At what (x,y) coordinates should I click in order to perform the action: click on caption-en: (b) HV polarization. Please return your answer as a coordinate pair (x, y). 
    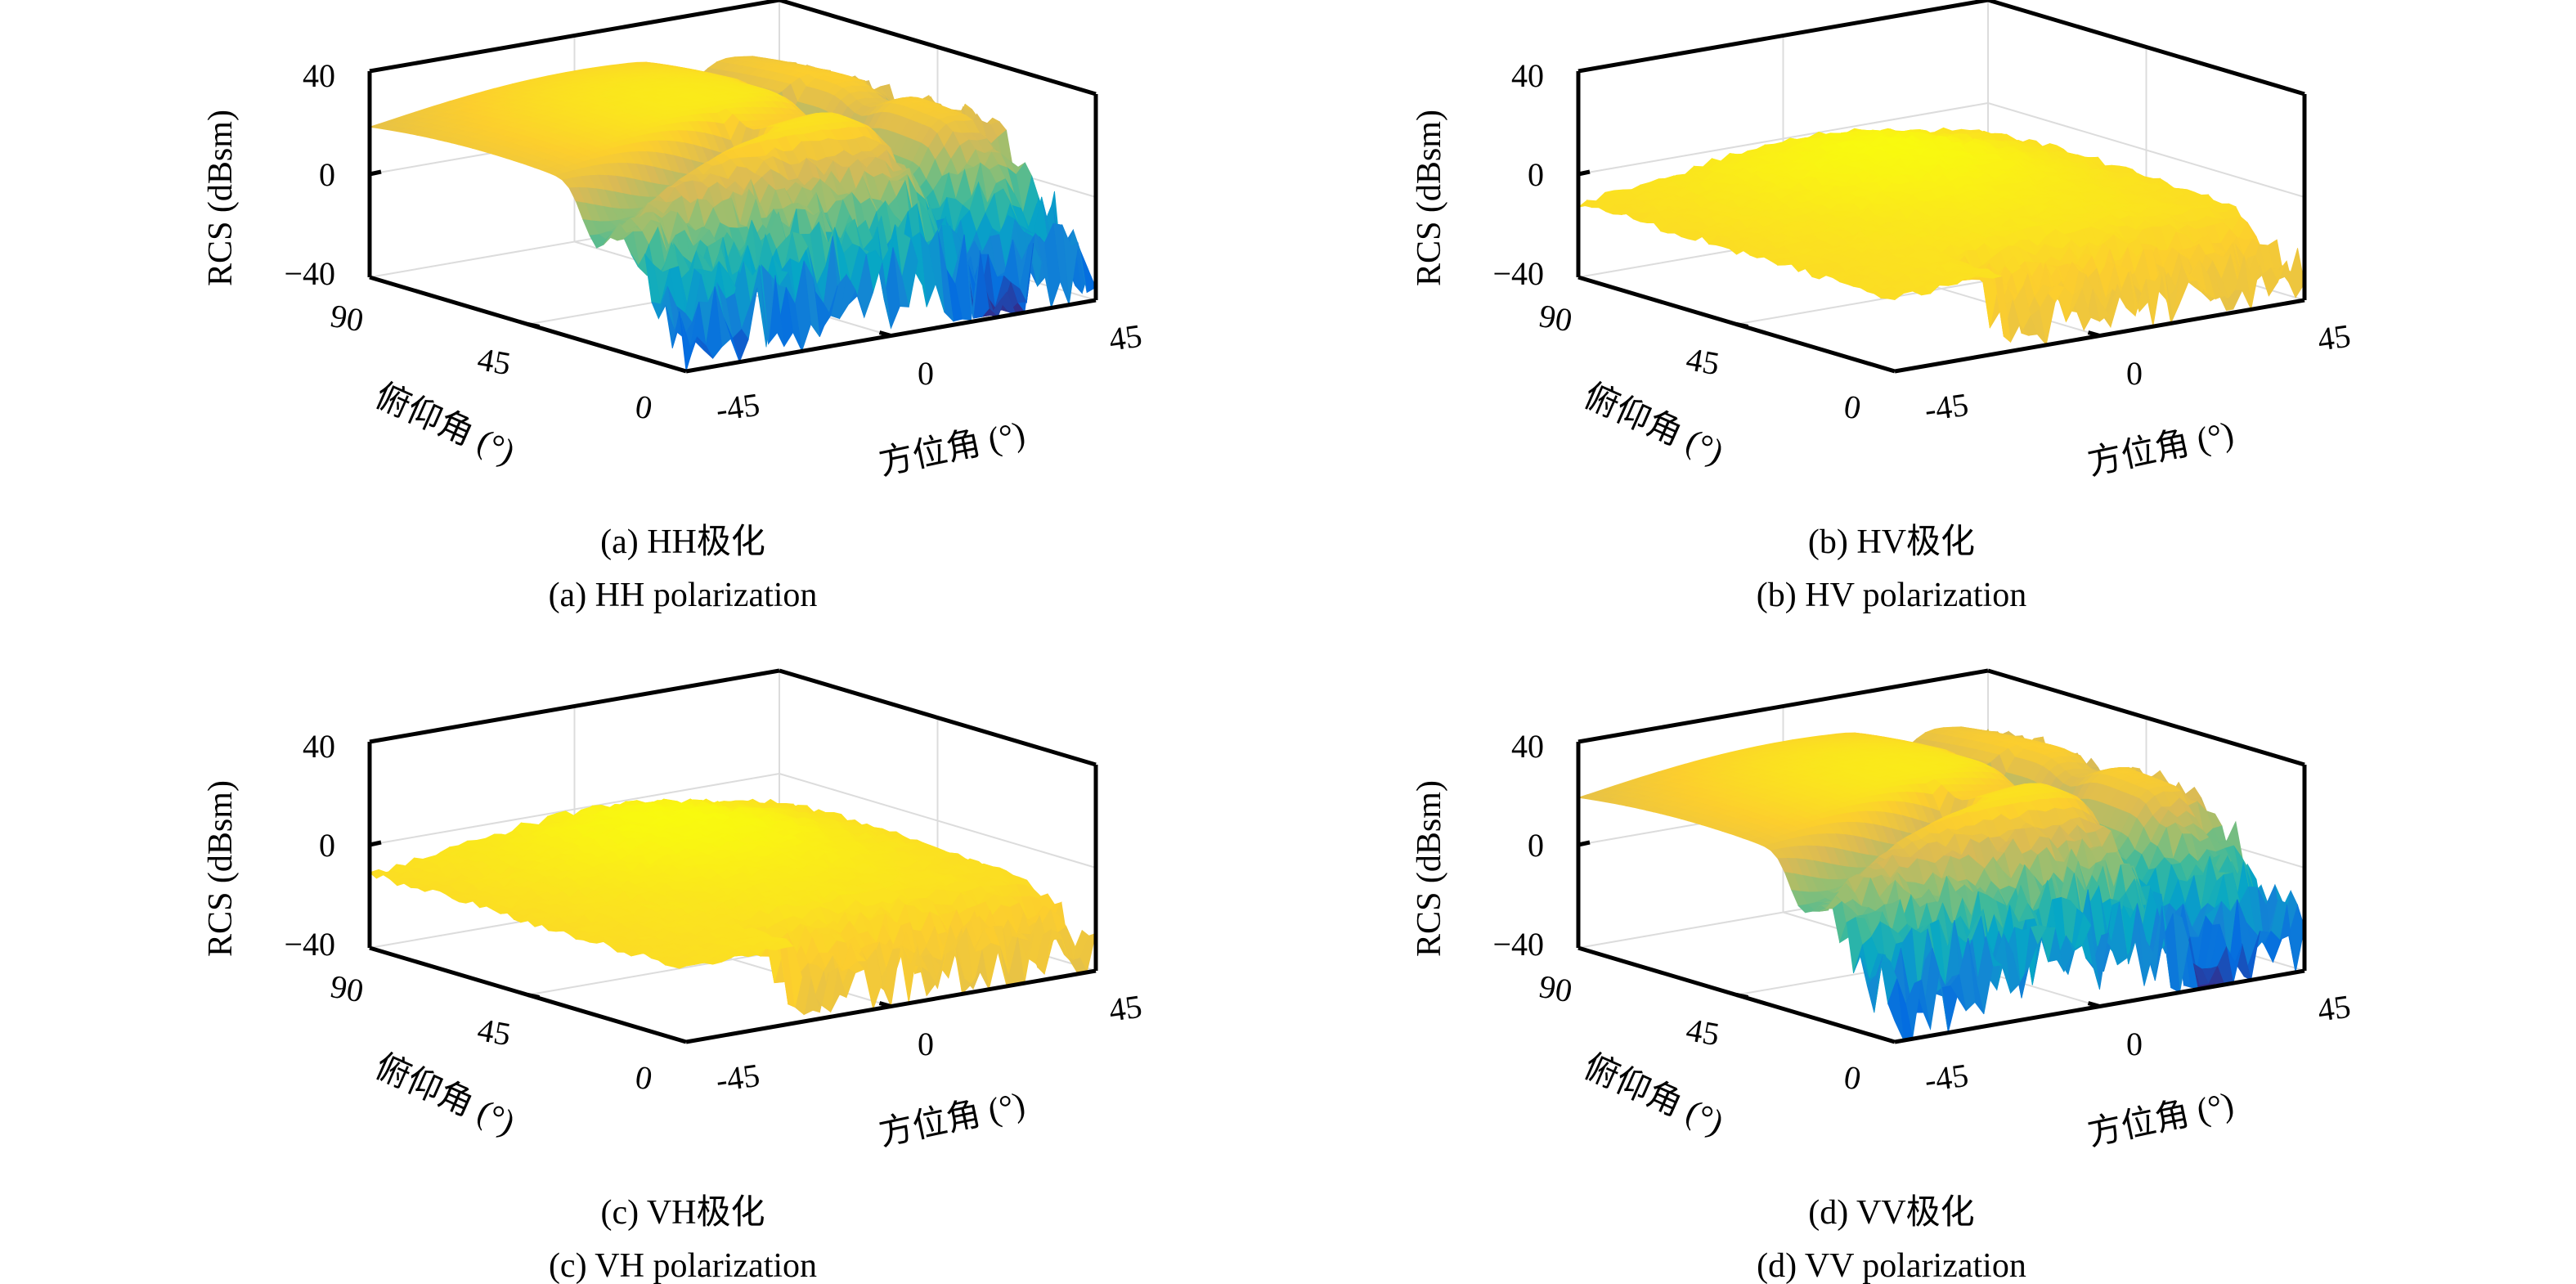
    Looking at the image, I should click on (1892, 595).